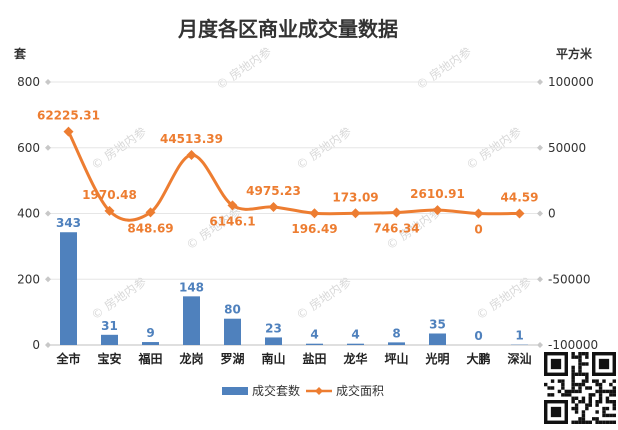  Describe the element at coordinates (319, 391) in the screenshot. I see `legend-line-marker` at that location.